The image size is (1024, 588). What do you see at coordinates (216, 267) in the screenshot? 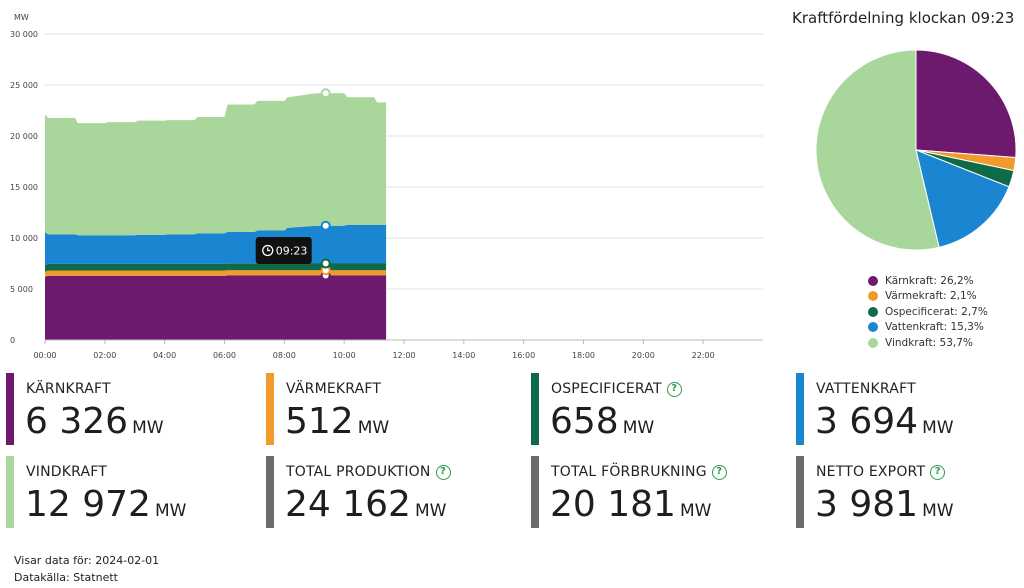
I see `area-ospecificerat` at bounding box center [216, 267].